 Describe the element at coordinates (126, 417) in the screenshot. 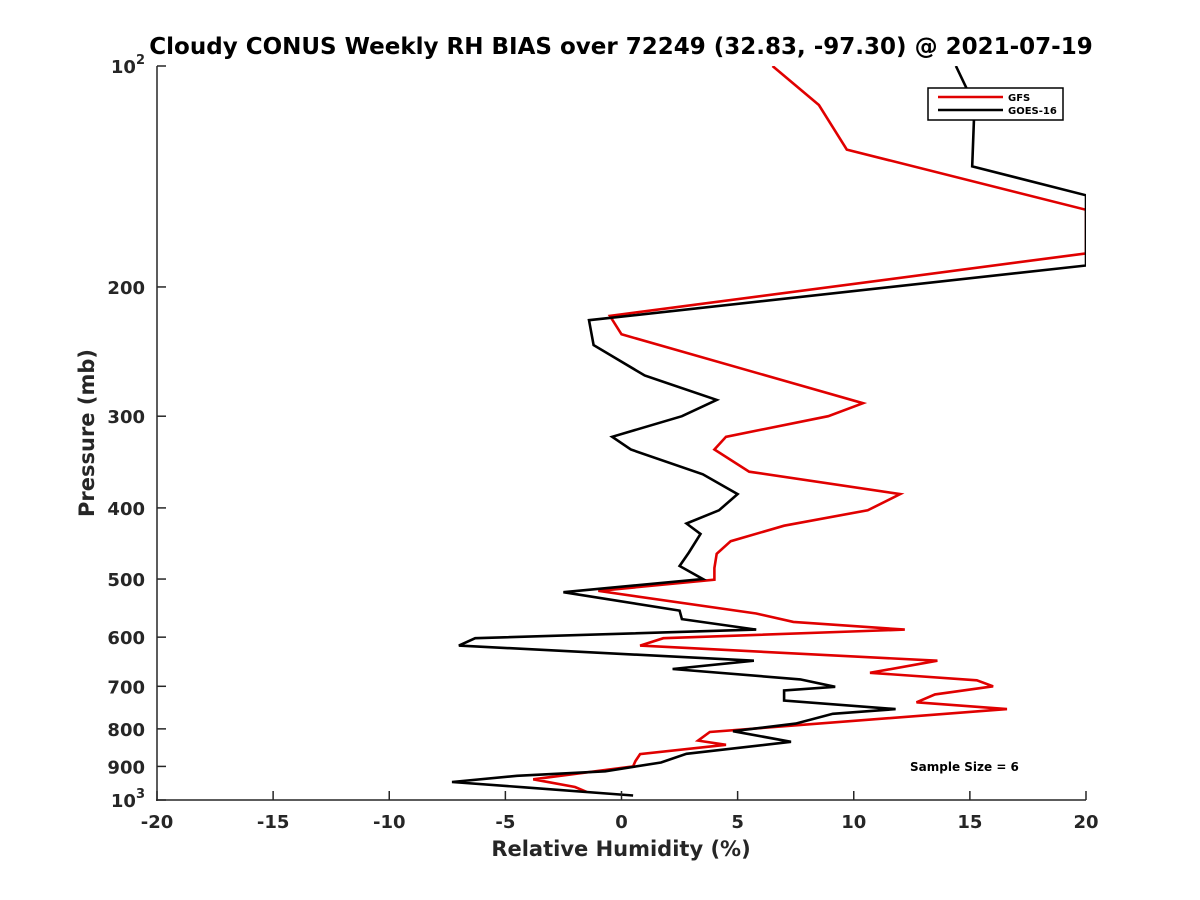

I see `y-tick-label: 300` at that location.